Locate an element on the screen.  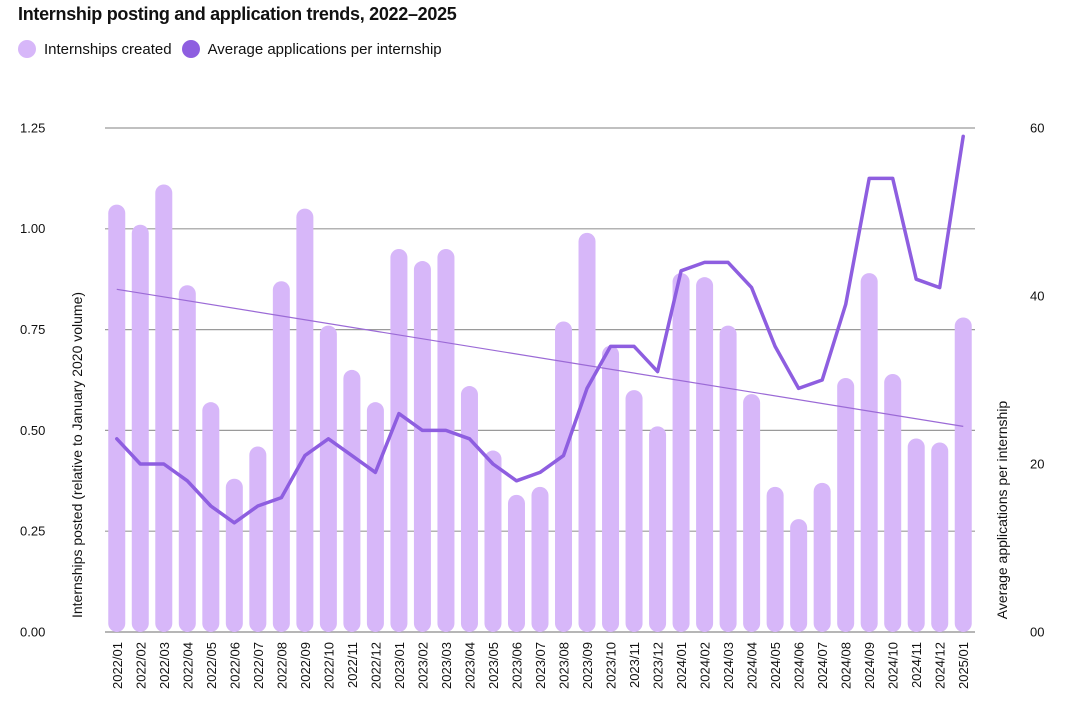
legend-label-applications: Average applications per internship is located at coordinates (324, 49).